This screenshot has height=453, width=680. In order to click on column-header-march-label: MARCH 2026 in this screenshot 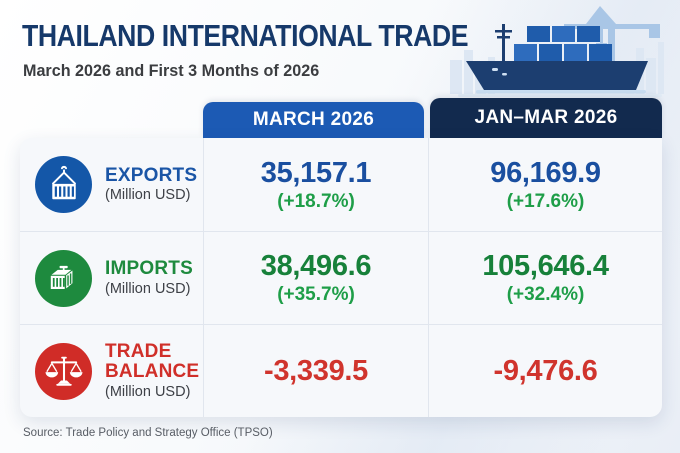, I will do `click(313, 119)`.